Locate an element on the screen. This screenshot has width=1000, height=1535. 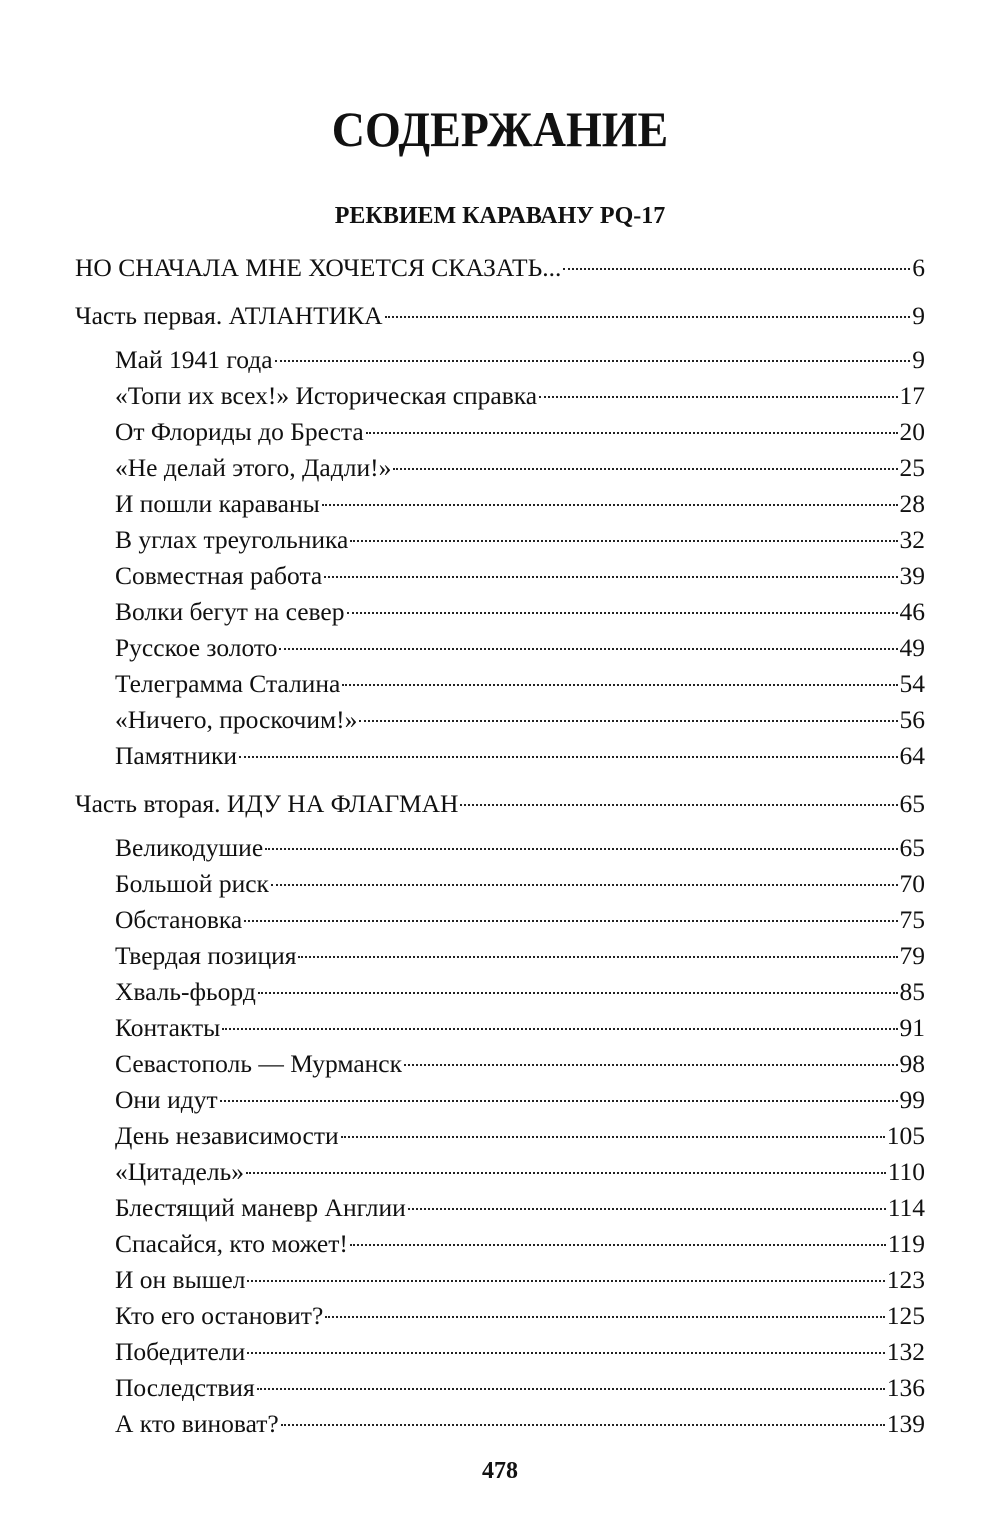
toc-entry-page: 98 is located at coordinates (912, 1063).